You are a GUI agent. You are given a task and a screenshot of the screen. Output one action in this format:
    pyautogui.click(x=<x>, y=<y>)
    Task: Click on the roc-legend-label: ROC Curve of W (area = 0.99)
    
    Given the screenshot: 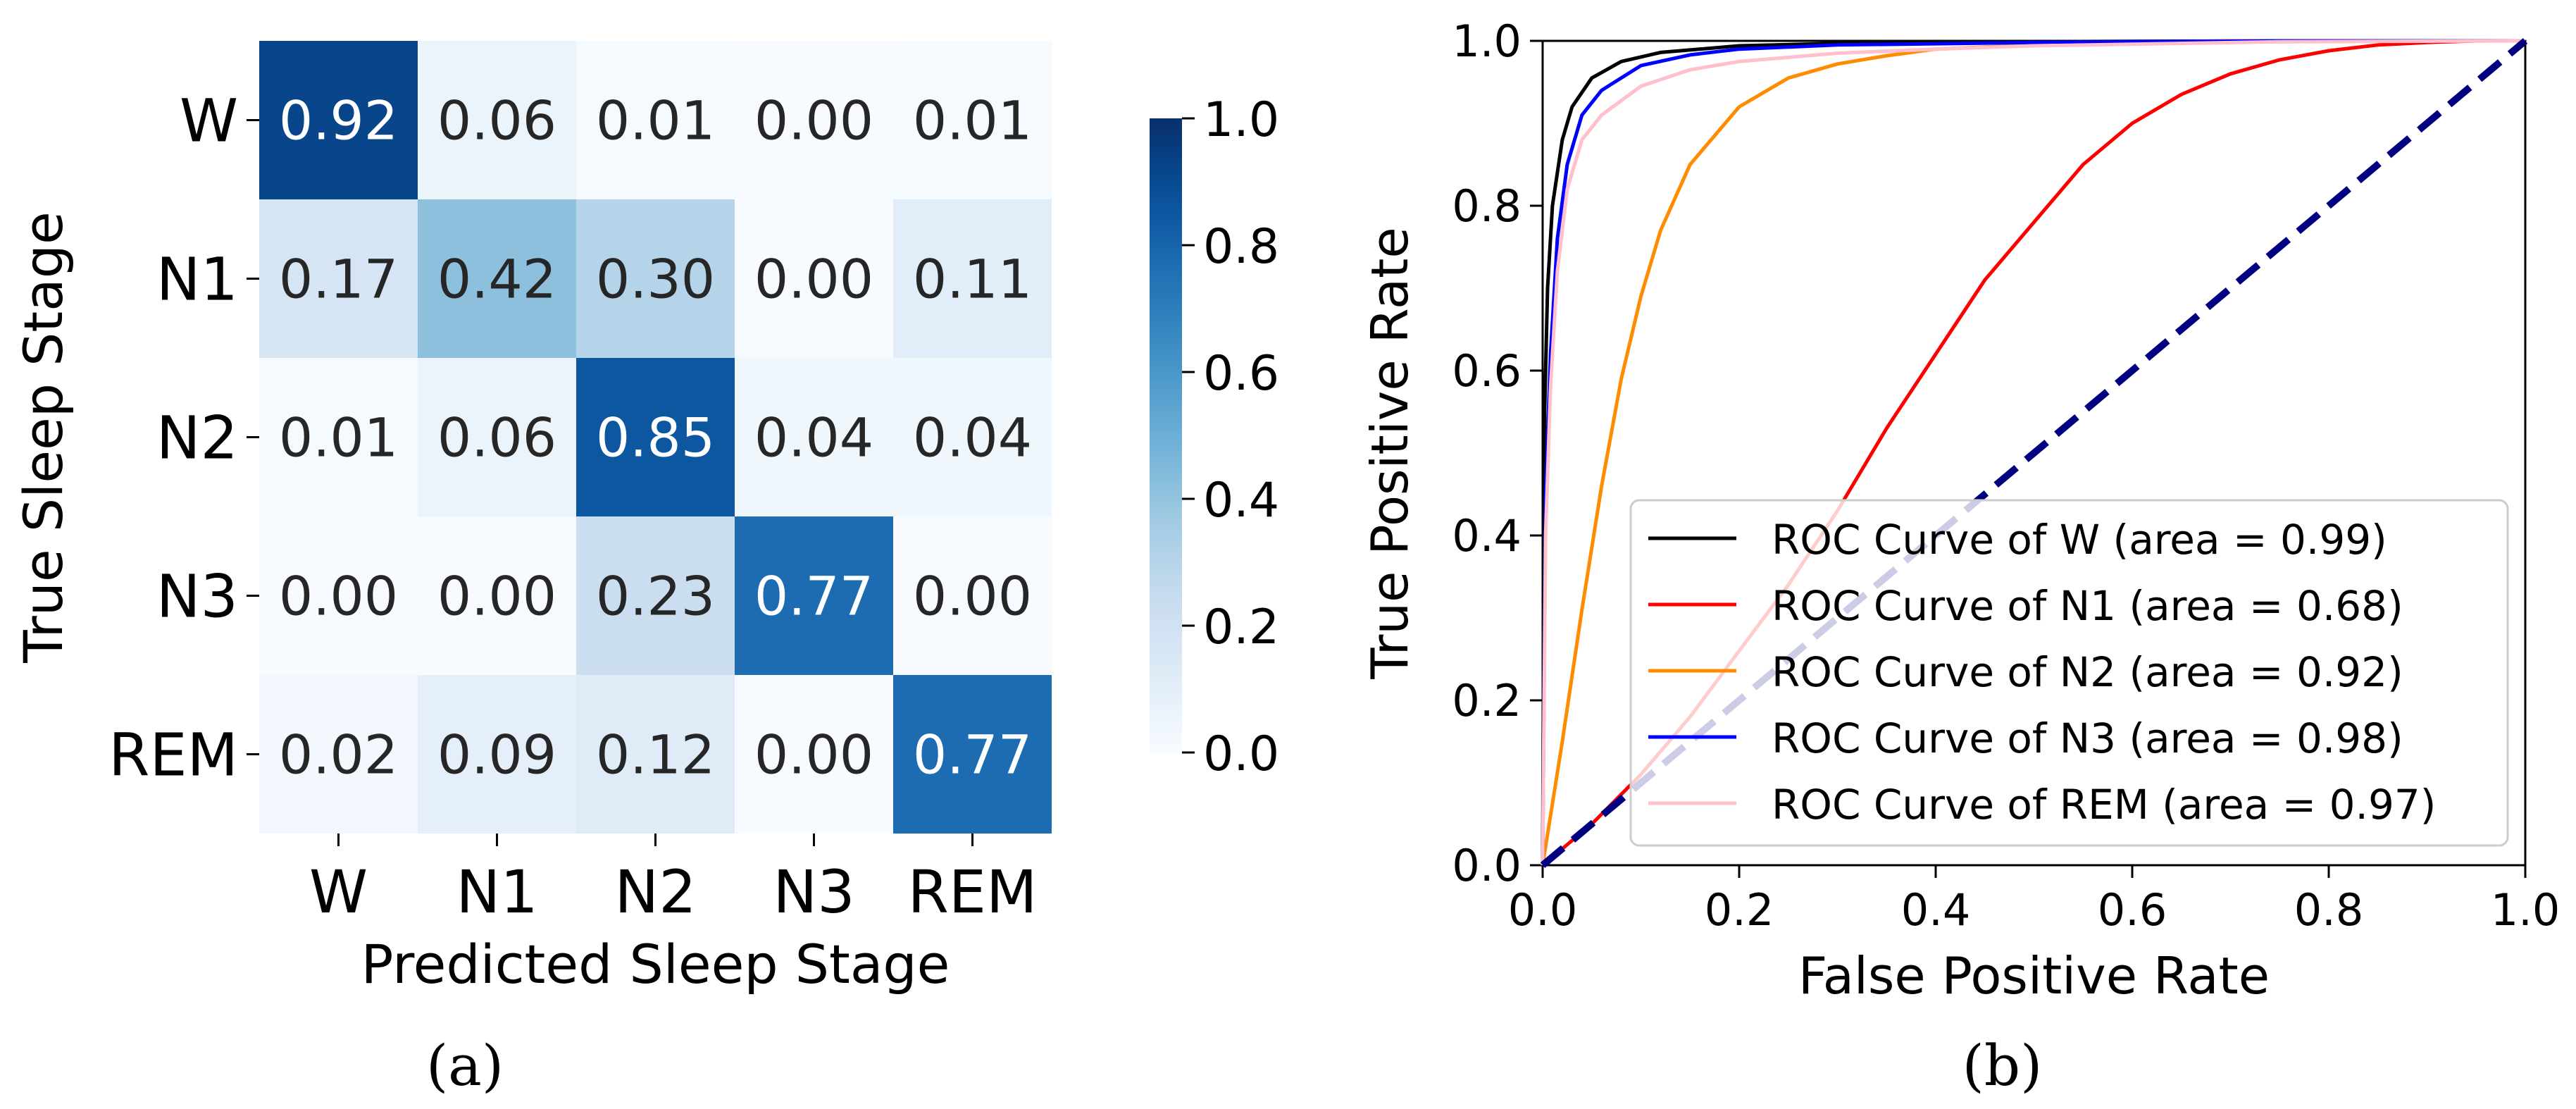 What is the action you would take?
    pyautogui.click(x=2079, y=540)
    